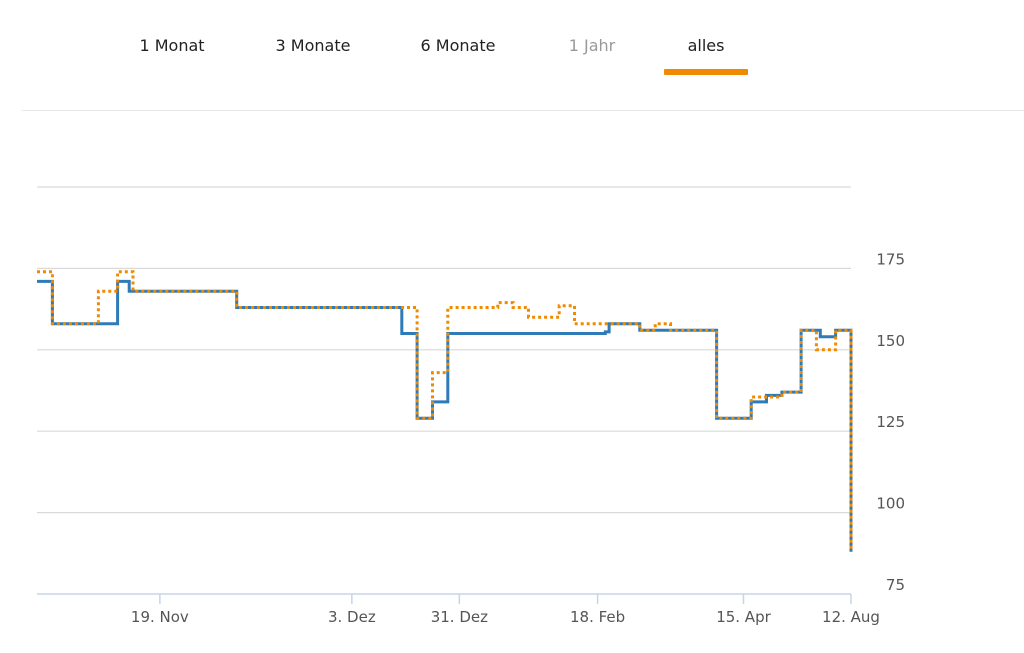 This screenshot has width=1024, height=653. Describe the element at coordinates (313, 45) in the screenshot. I see `tab-3-monate: 3 Monate` at that location.